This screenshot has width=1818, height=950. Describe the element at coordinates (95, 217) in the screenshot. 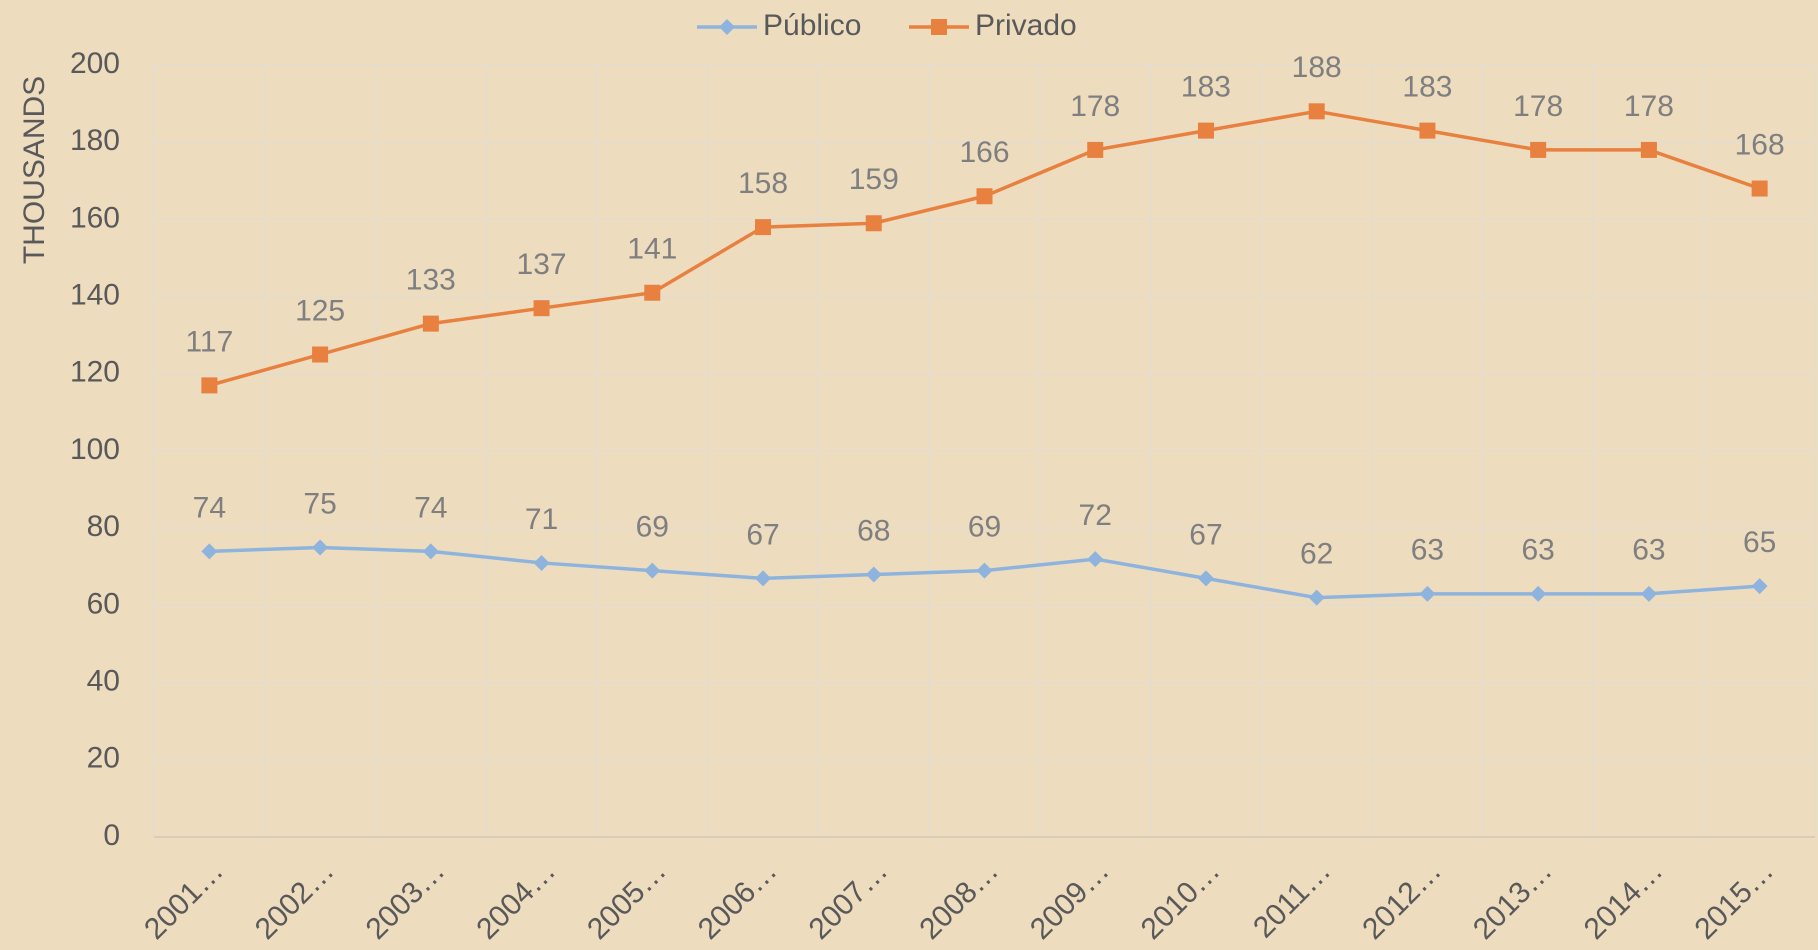

I see `y-tick-label: 160` at that location.